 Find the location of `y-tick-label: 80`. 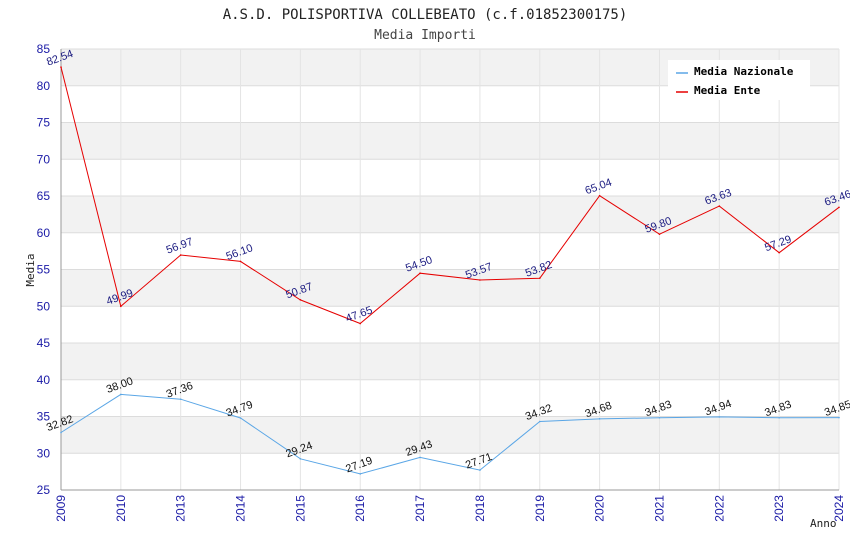

y-tick-label: 80 is located at coordinates (44, 86).